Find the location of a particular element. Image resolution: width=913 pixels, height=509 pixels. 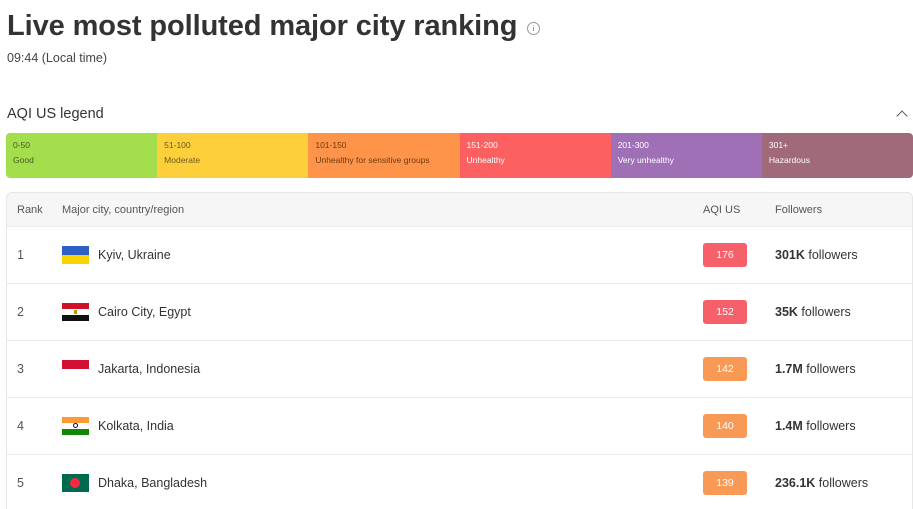

legend-label: Good is located at coordinates (23, 160).